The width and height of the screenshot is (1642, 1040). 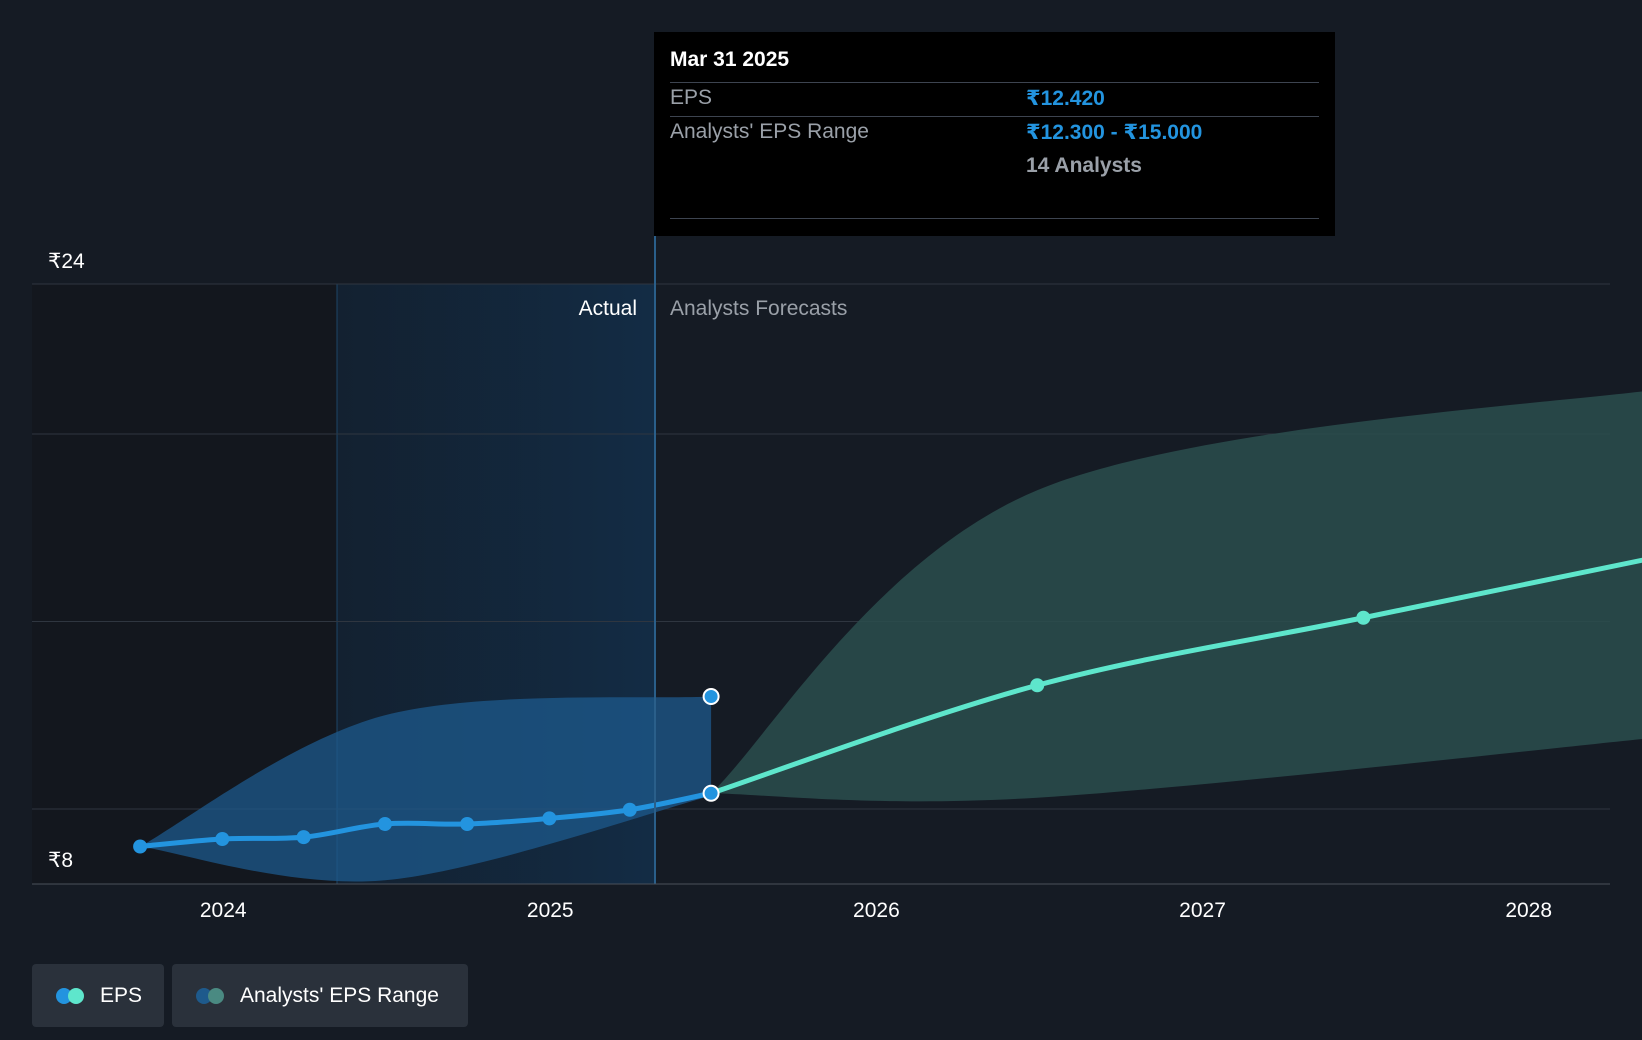 I want to click on x-tick-label: 2024, so click(x=223, y=910).